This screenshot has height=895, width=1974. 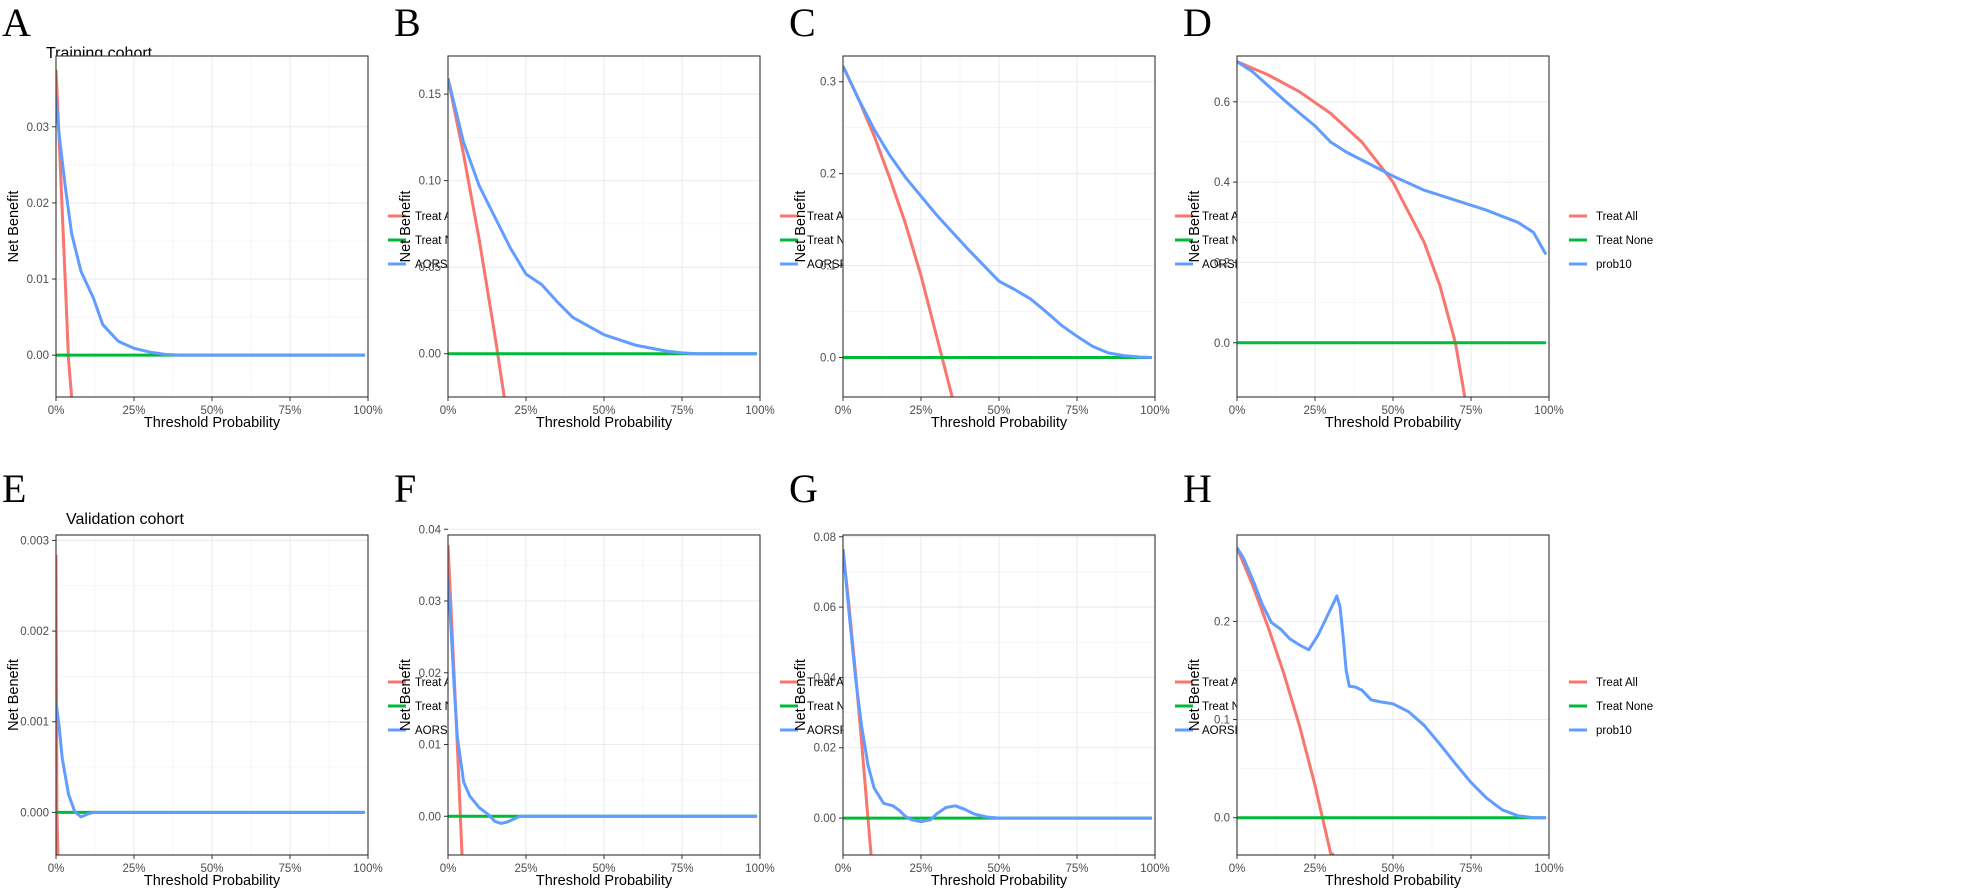 I want to click on y-tick-label: 0.3, so click(x=828, y=83).